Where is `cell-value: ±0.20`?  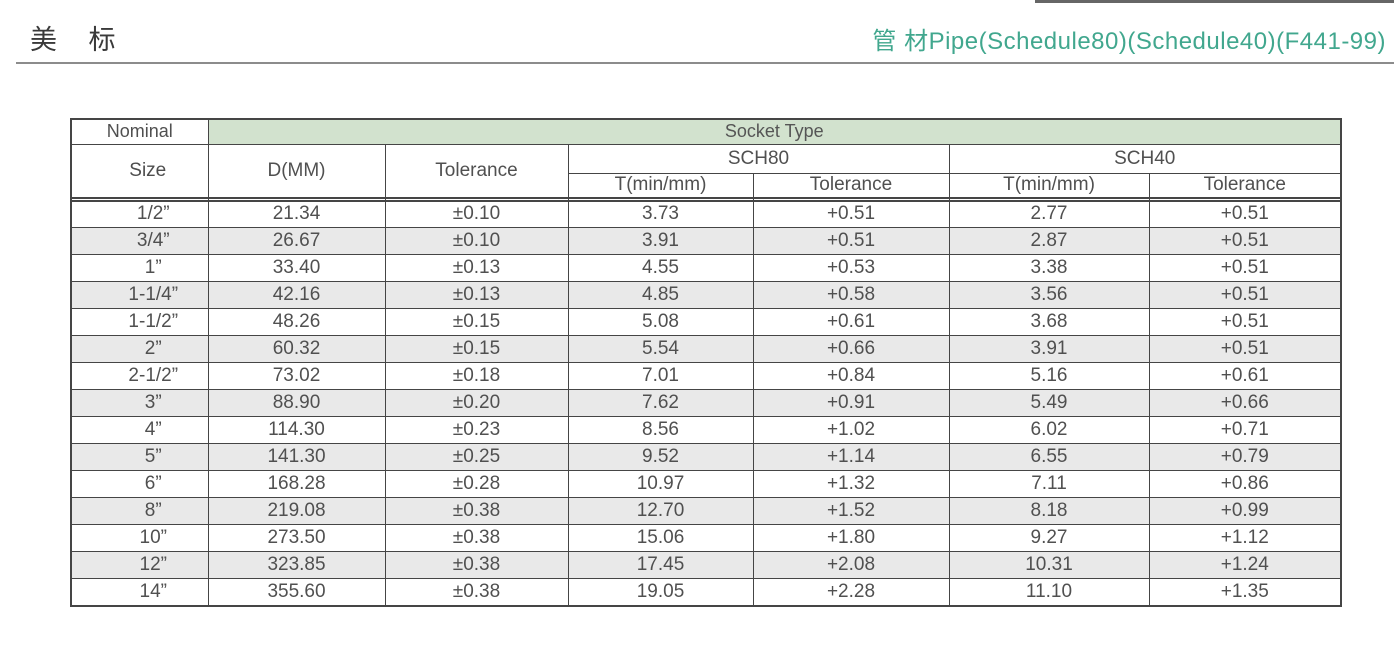
cell-value: ±0.20 is located at coordinates (476, 403).